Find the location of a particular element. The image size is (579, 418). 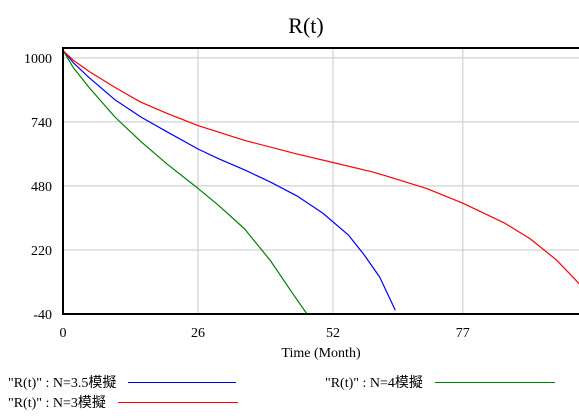

y-tick-label: 1000 is located at coordinates (38, 59).